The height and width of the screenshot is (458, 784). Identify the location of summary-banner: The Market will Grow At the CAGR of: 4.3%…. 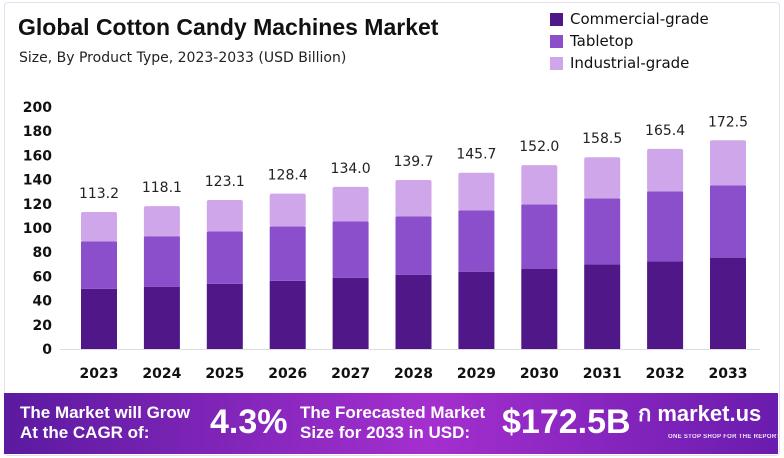
(394, 423).